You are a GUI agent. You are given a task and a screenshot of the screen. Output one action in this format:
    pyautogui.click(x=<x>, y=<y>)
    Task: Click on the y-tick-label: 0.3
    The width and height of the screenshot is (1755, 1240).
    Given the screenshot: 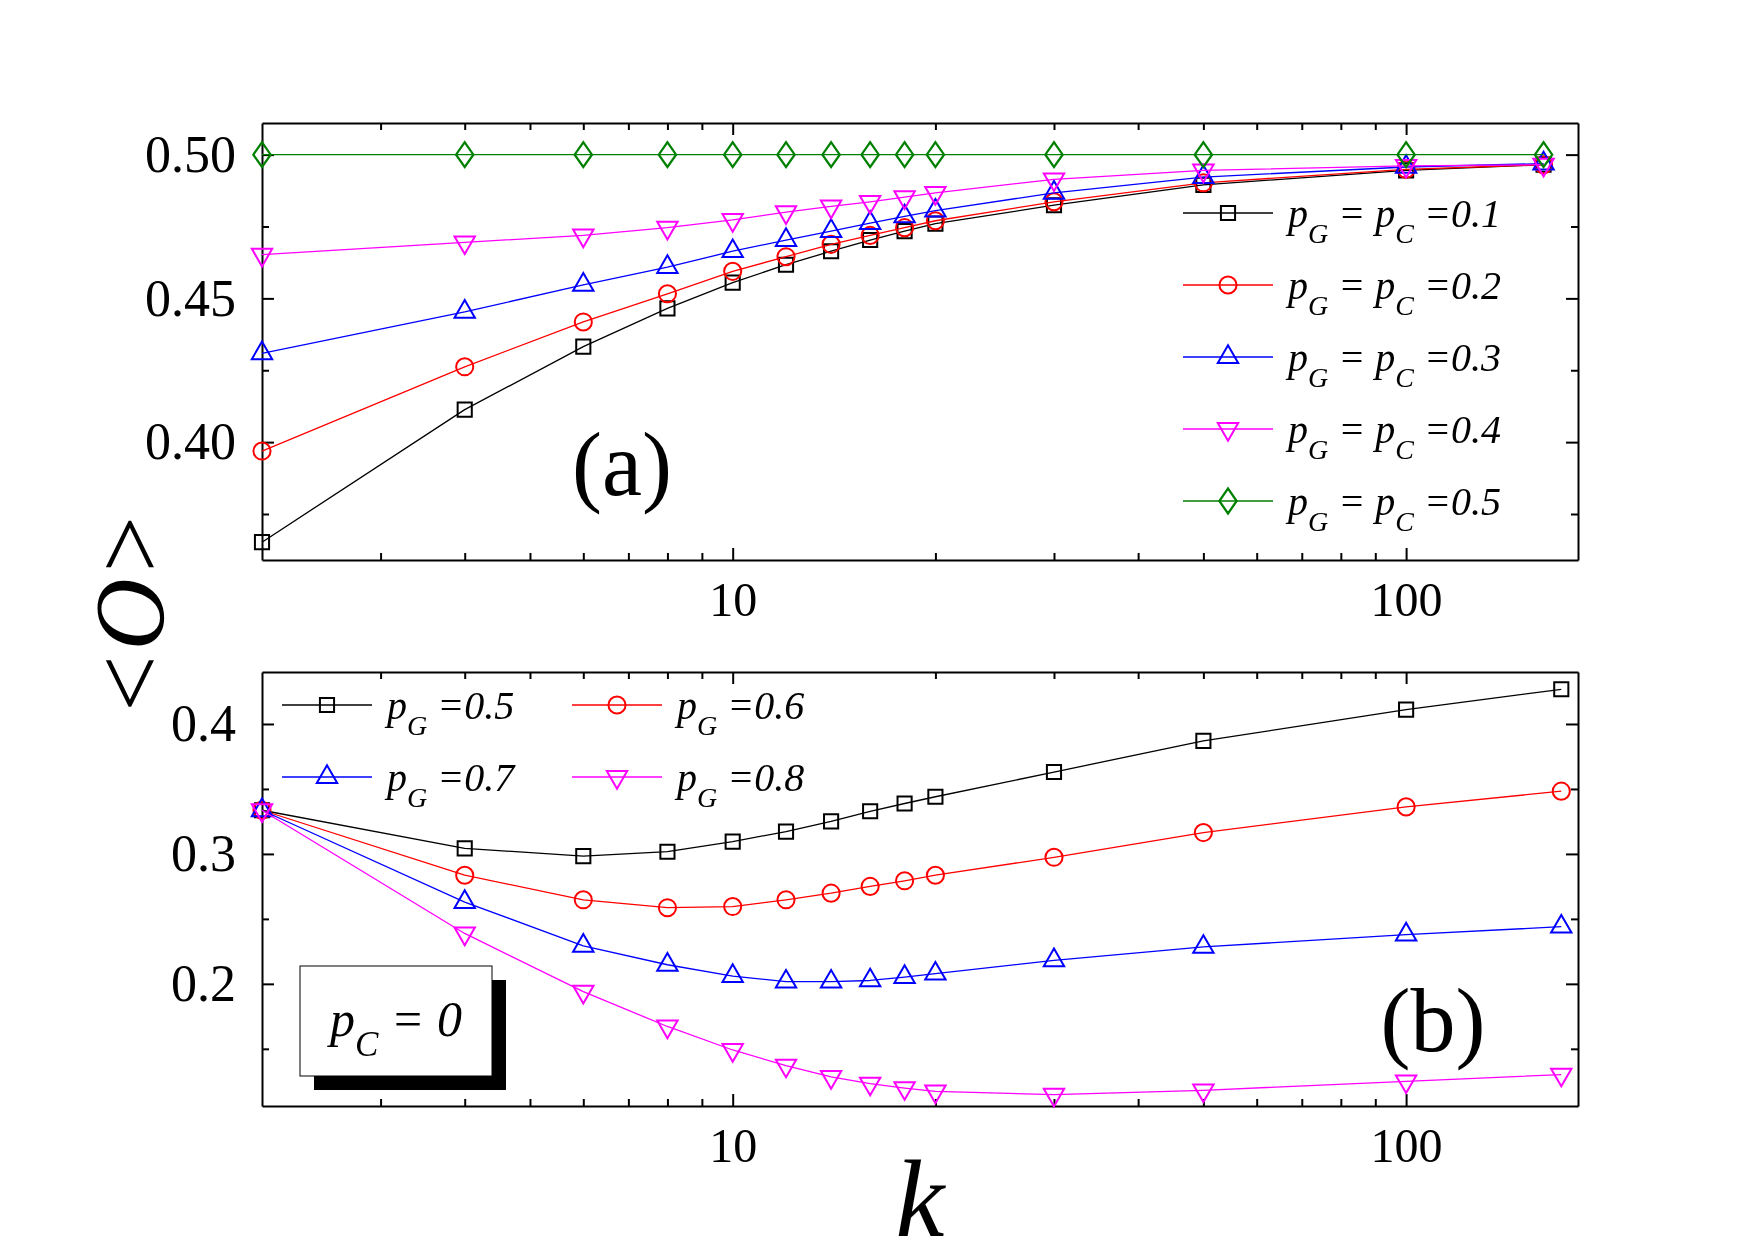 What is the action you would take?
    pyautogui.click(x=203, y=854)
    